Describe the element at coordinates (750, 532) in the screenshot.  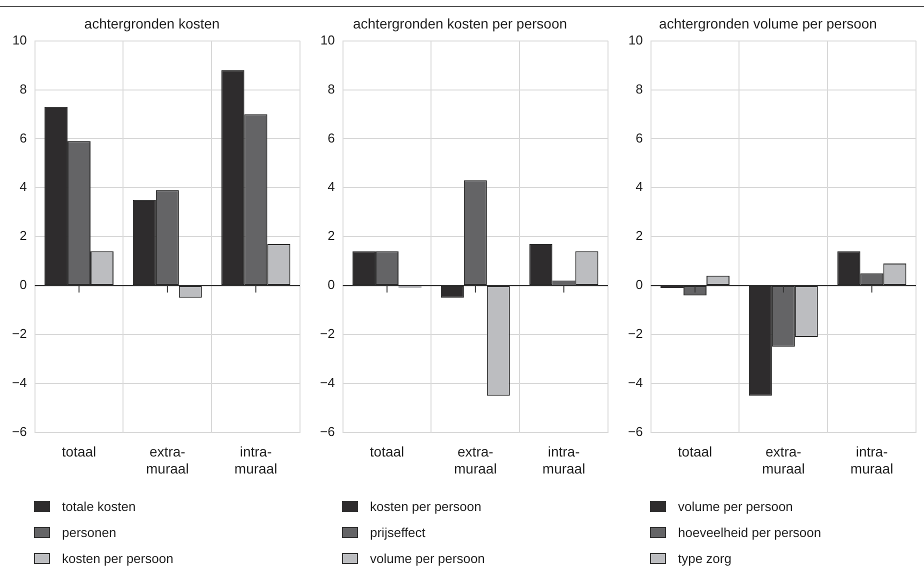
I see `legend-label: hoeveelheid per persoon` at that location.